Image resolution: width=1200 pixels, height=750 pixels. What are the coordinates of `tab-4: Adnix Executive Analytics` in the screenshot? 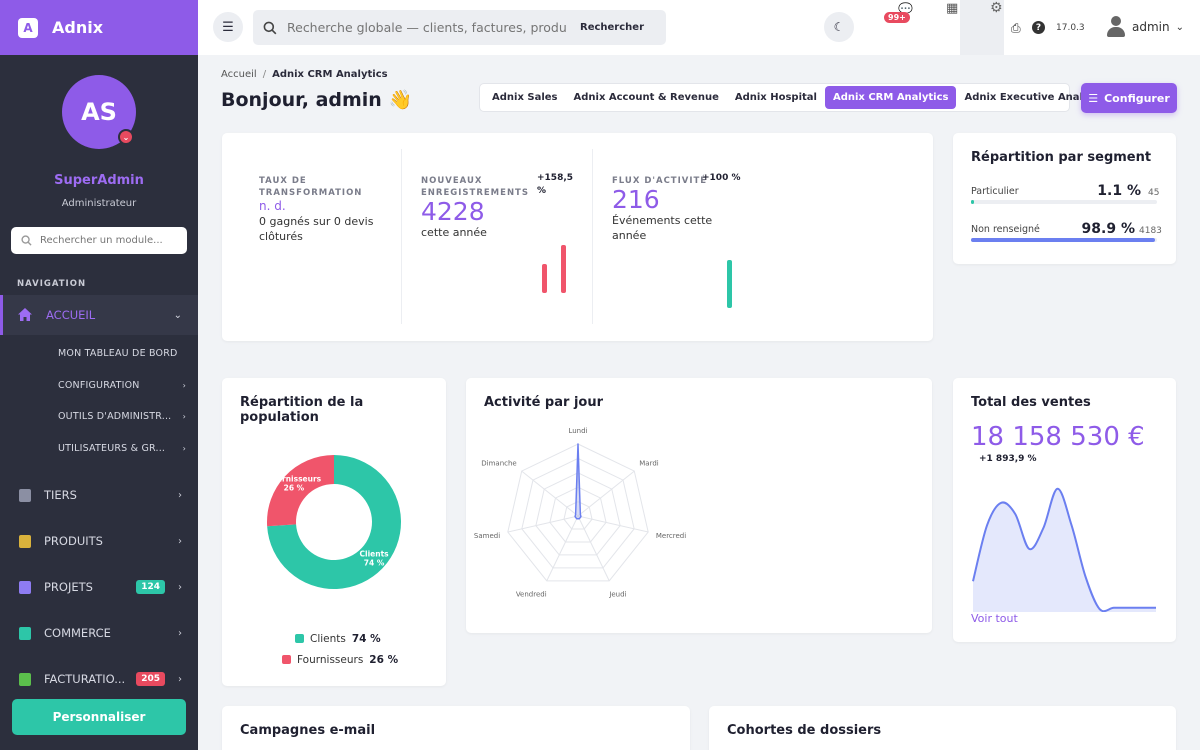 It's located at (1037, 97).